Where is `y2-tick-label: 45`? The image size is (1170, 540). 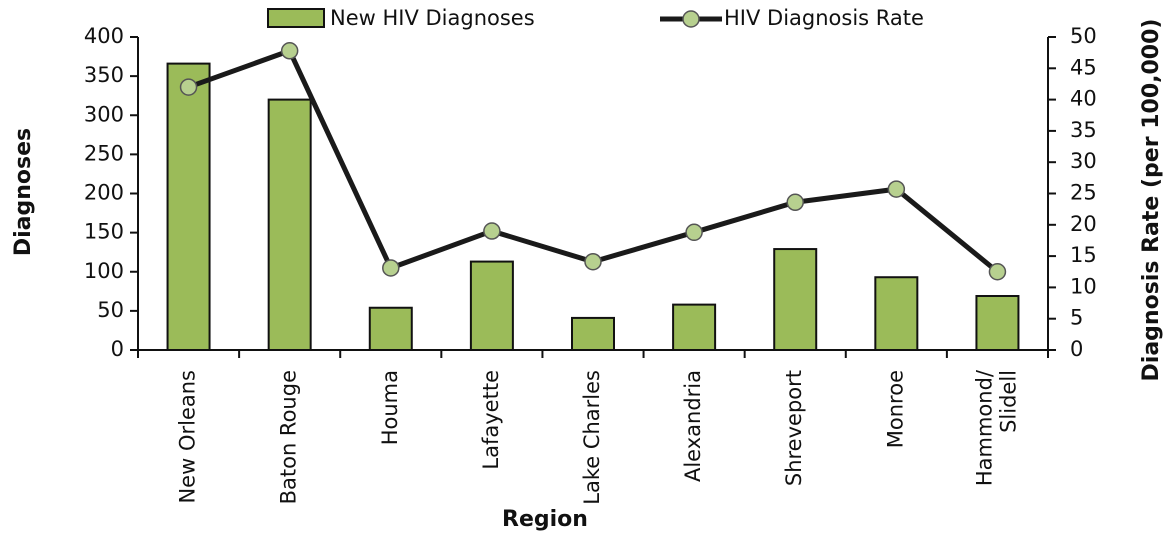 y2-tick-label: 45 is located at coordinates (1083, 67).